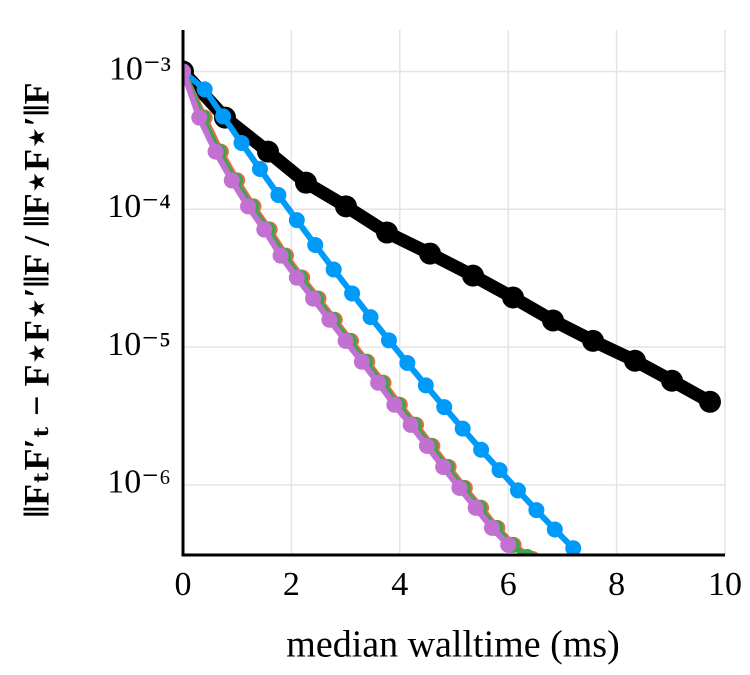 The image size is (750, 675). What do you see at coordinates (291, 584) in the screenshot?
I see `x-tick-label: 2` at bounding box center [291, 584].